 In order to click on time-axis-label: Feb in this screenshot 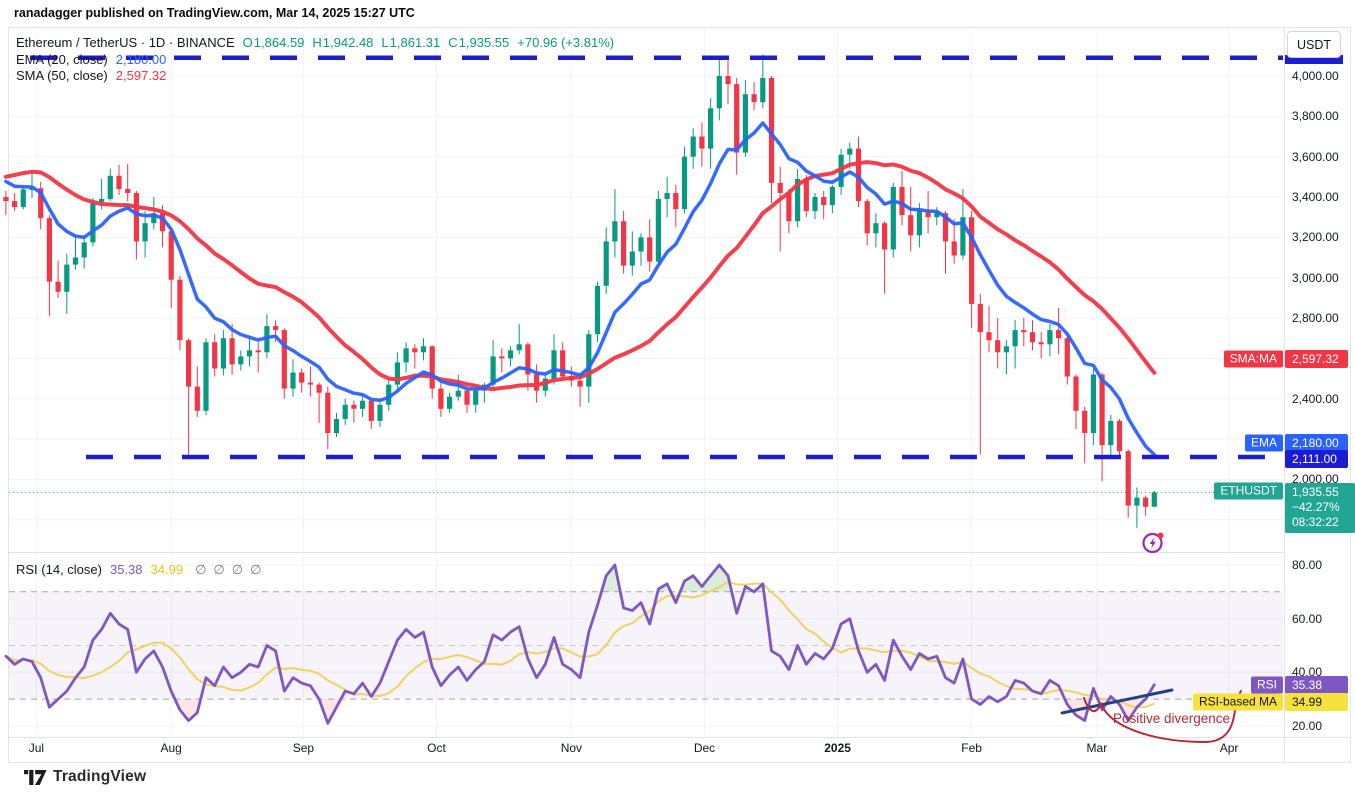, I will do `click(971, 748)`.